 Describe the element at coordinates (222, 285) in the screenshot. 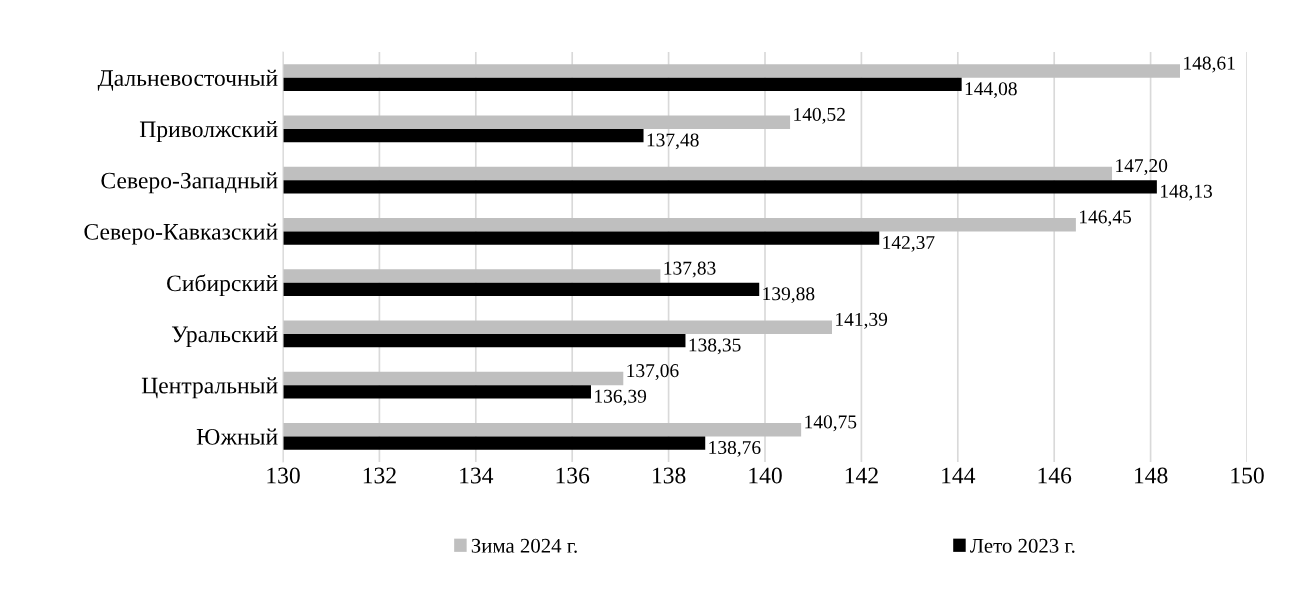

I see `y-tick-label: Сибирский` at that location.